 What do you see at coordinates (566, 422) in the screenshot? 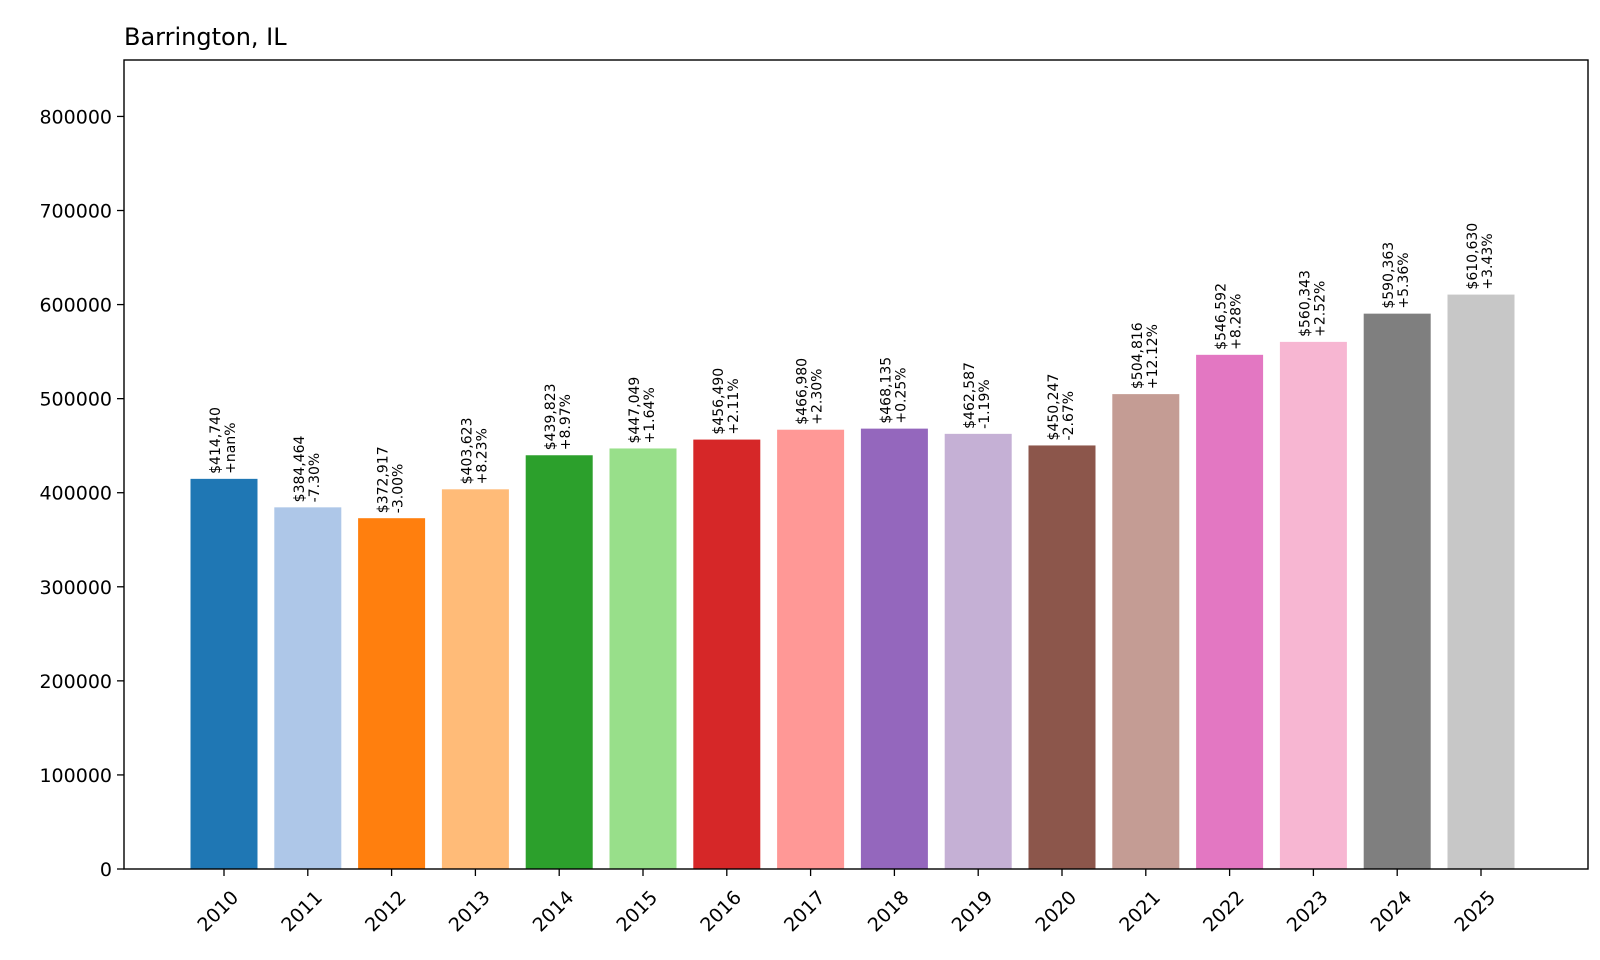
I see `bar-change-label: +8.97%` at bounding box center [566, 422].